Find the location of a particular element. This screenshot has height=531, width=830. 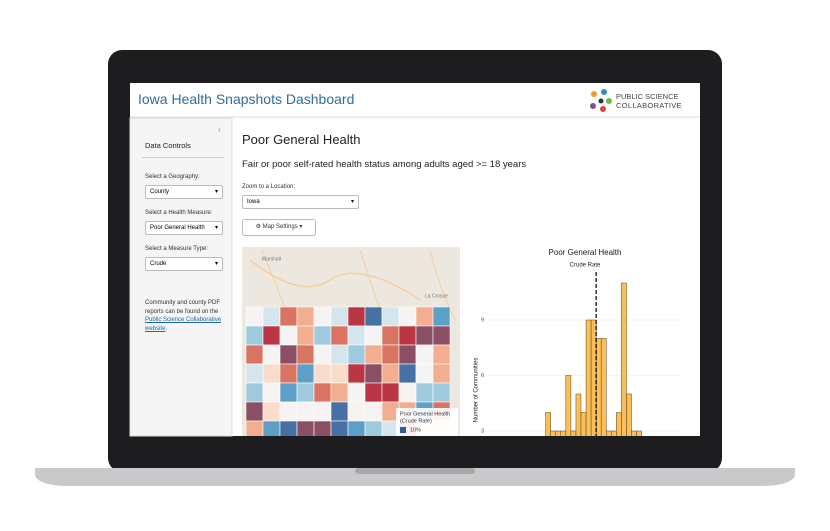

sidebar-heading: Data Controls is located at coordinates (168, 145).